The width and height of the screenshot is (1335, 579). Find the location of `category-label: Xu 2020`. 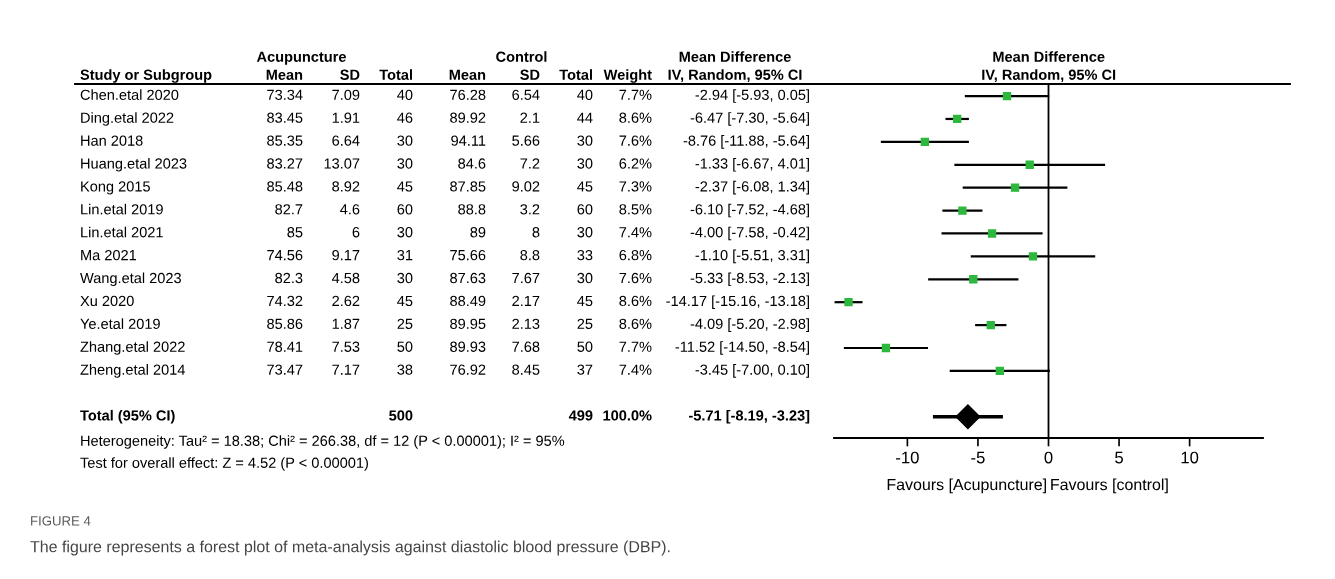

category-label: Xu 2020 is located at coordinates (107, 301).